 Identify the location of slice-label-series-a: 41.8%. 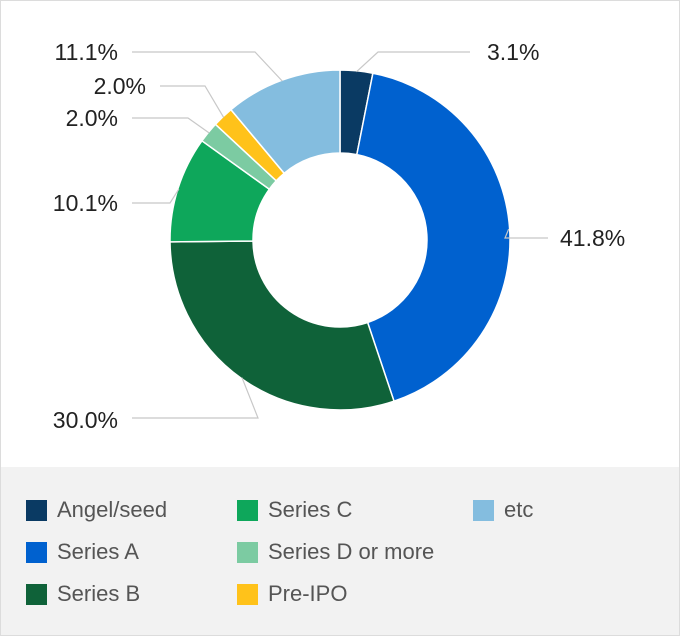
(592, 238).